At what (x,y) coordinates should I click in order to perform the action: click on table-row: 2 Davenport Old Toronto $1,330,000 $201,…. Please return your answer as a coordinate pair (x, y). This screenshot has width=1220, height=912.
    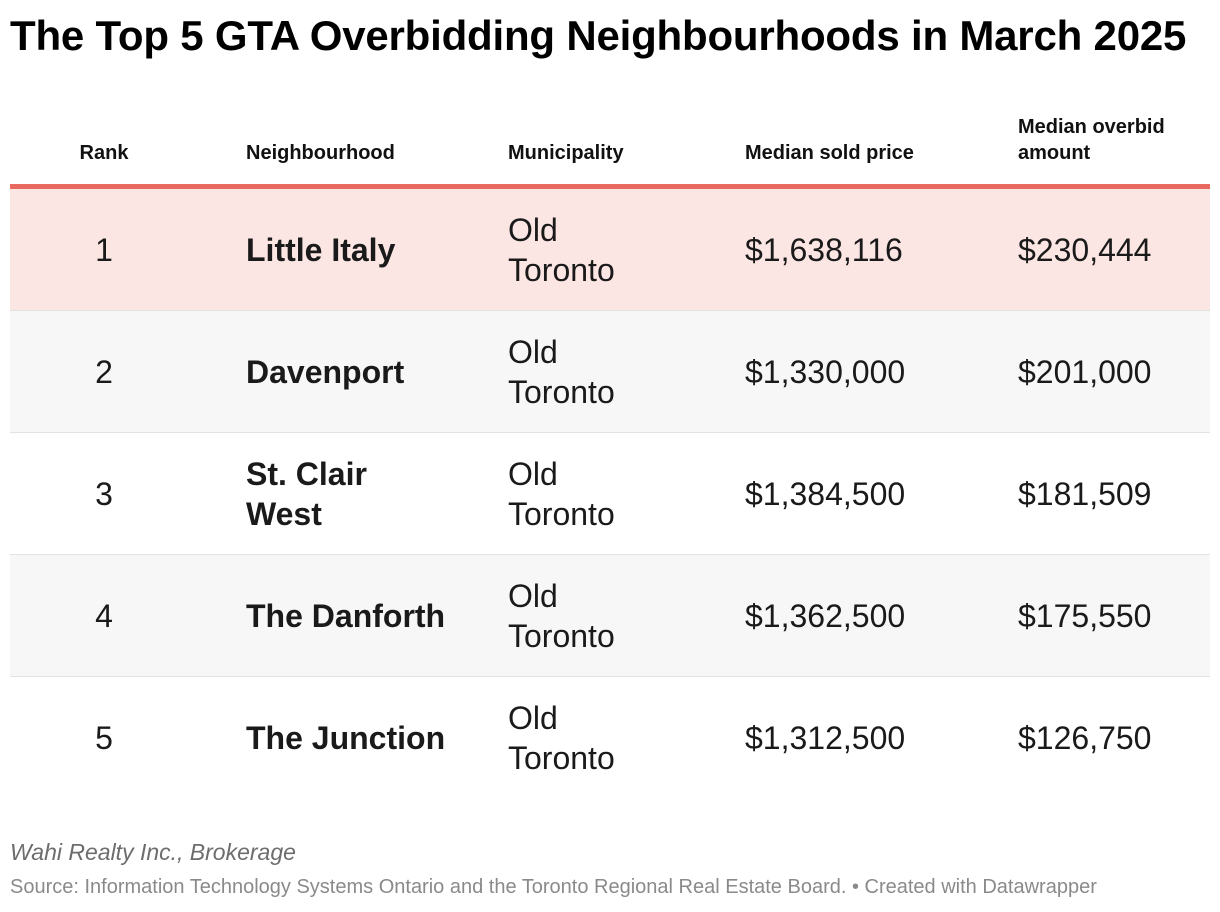
    Looking at the image, I should click on (610, 372).